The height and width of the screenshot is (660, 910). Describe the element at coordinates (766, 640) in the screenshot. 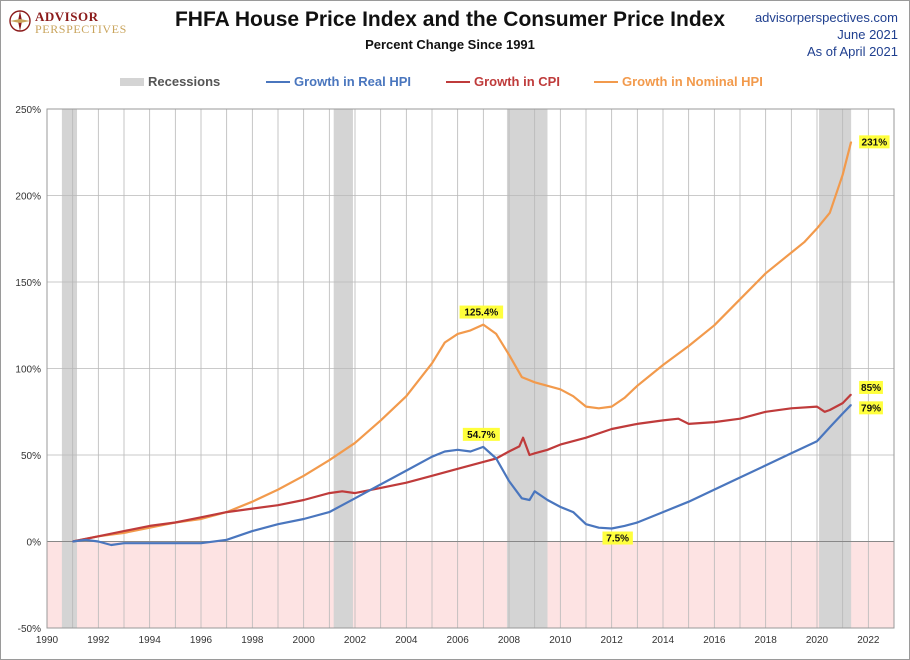

I see `x-tick-label: 2018` at that location.